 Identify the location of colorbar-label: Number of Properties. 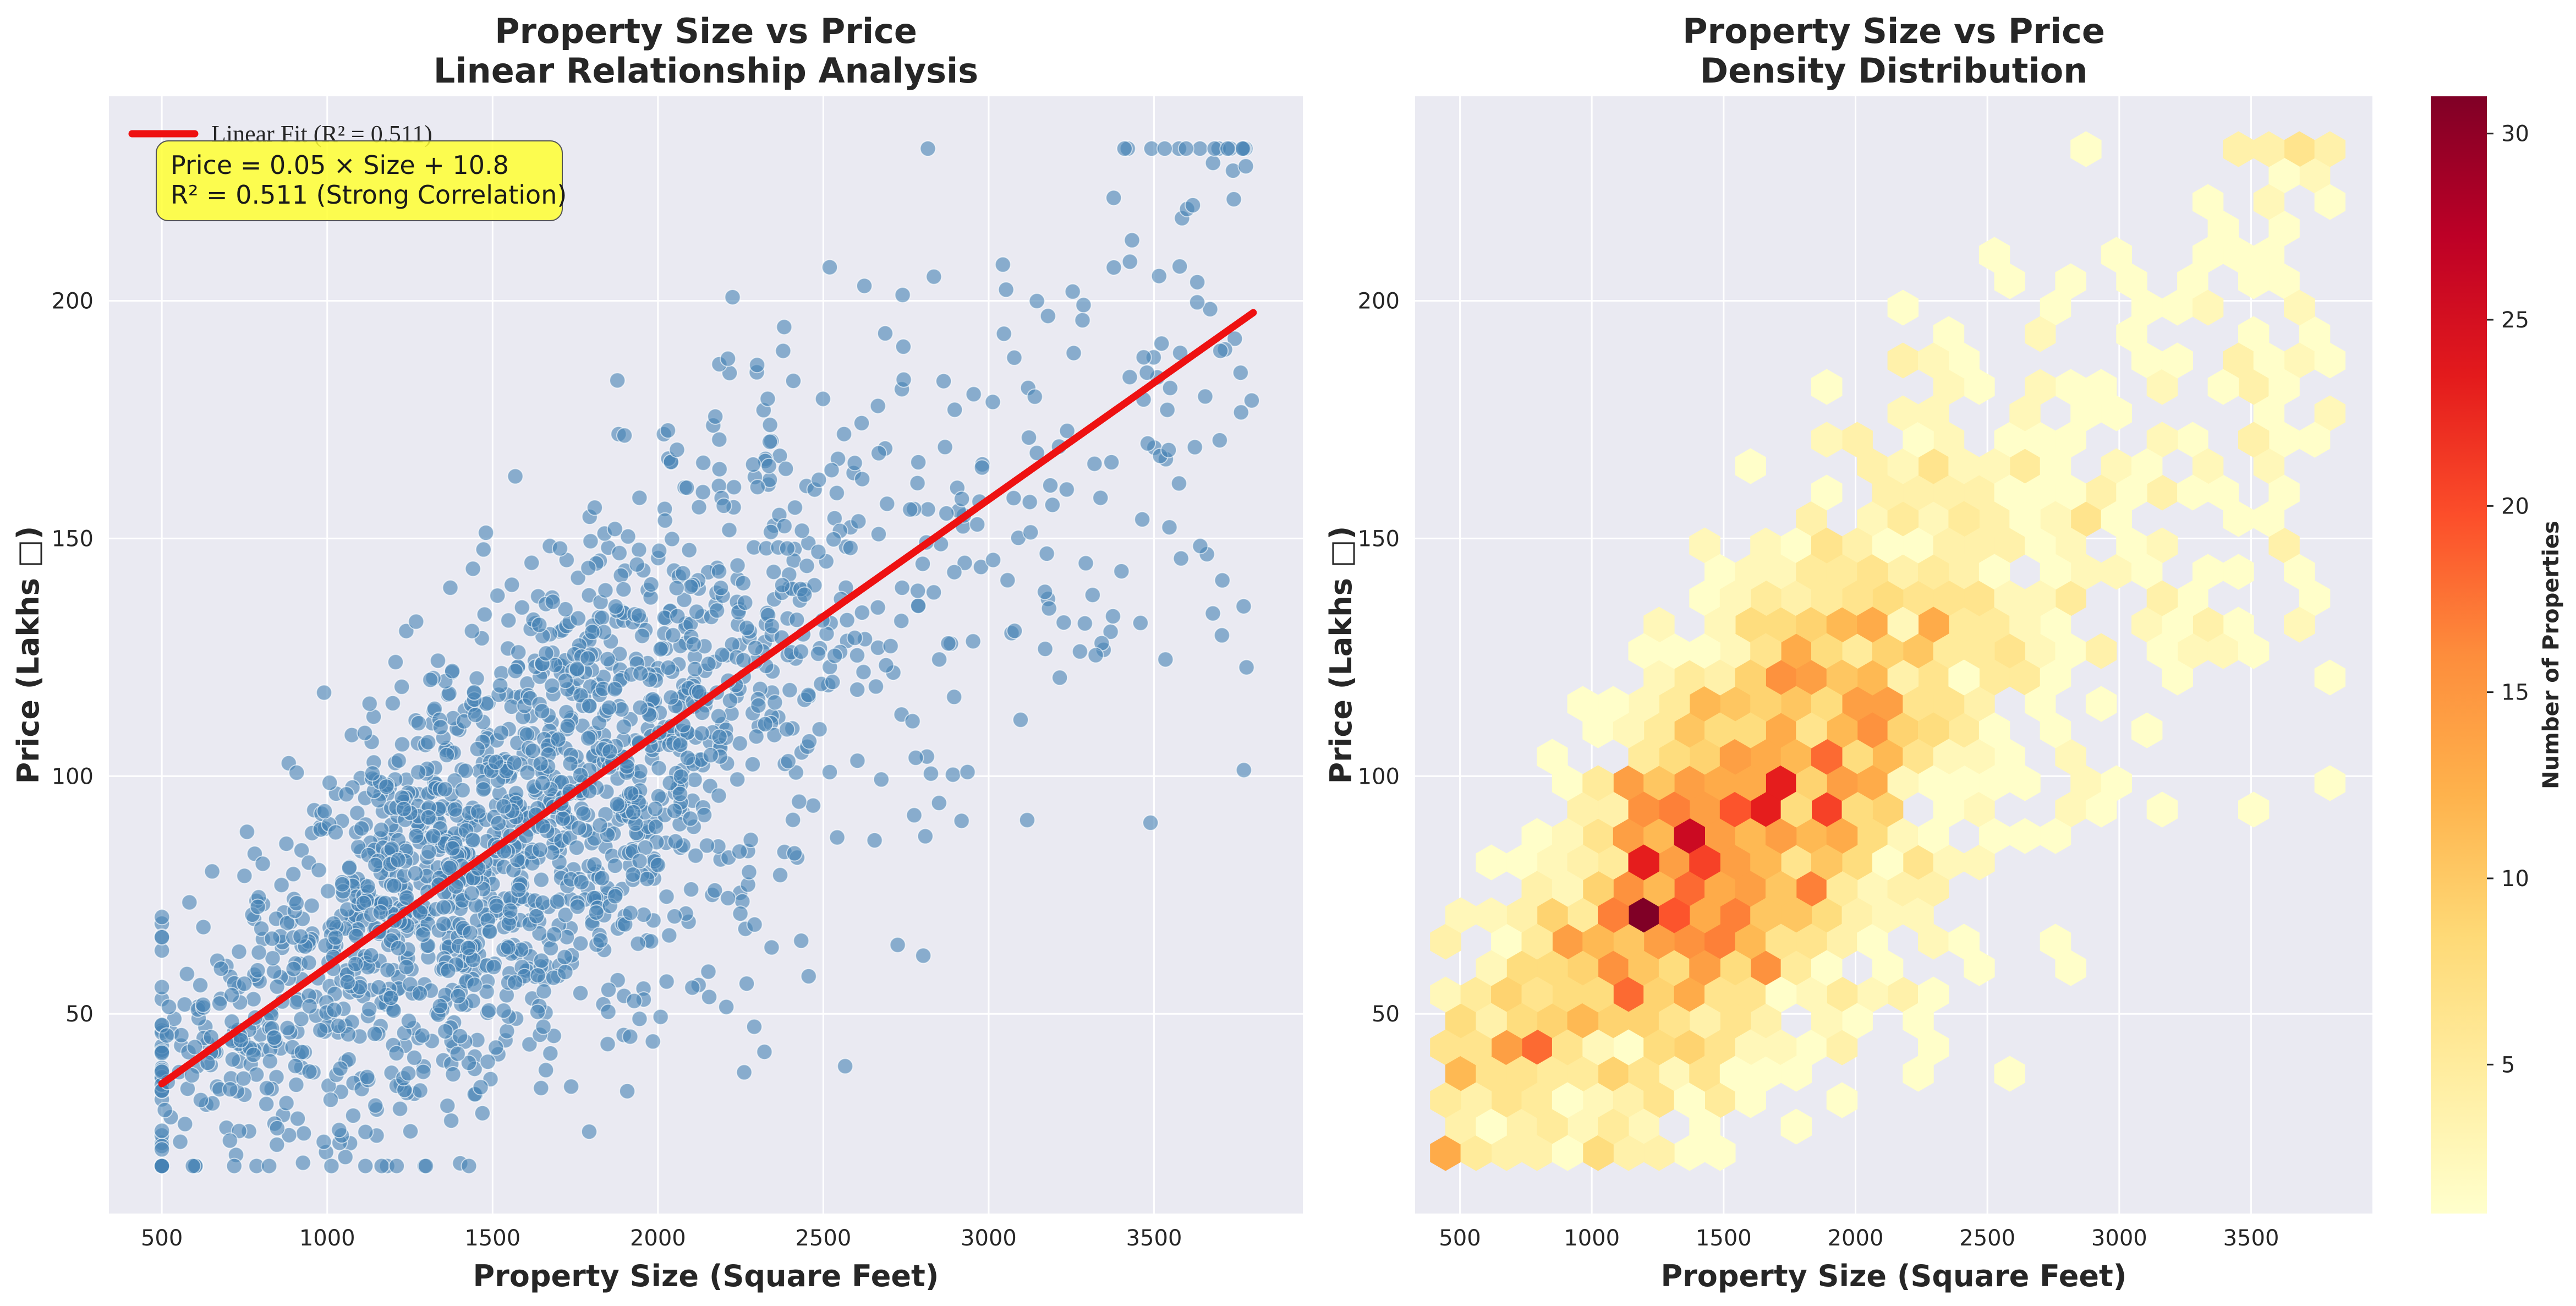
(2551, 655).